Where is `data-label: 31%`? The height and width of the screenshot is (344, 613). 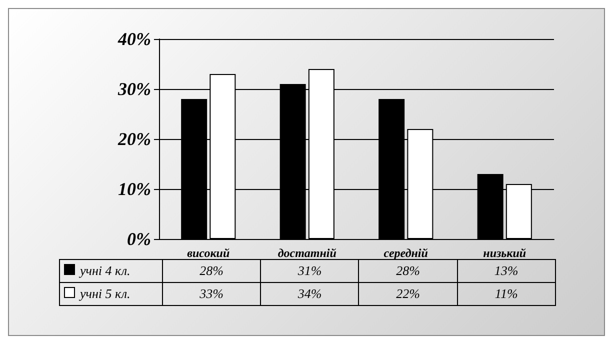 data-label: 31% is located at coordinates (309, 271).